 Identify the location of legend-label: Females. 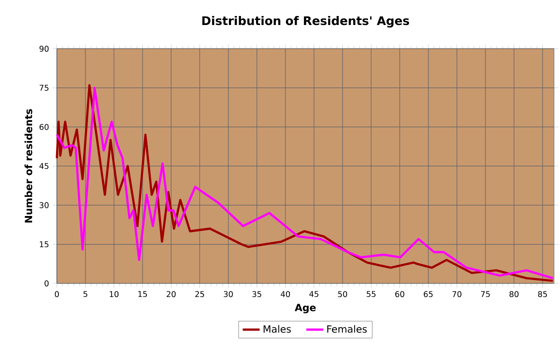
(347, 329).